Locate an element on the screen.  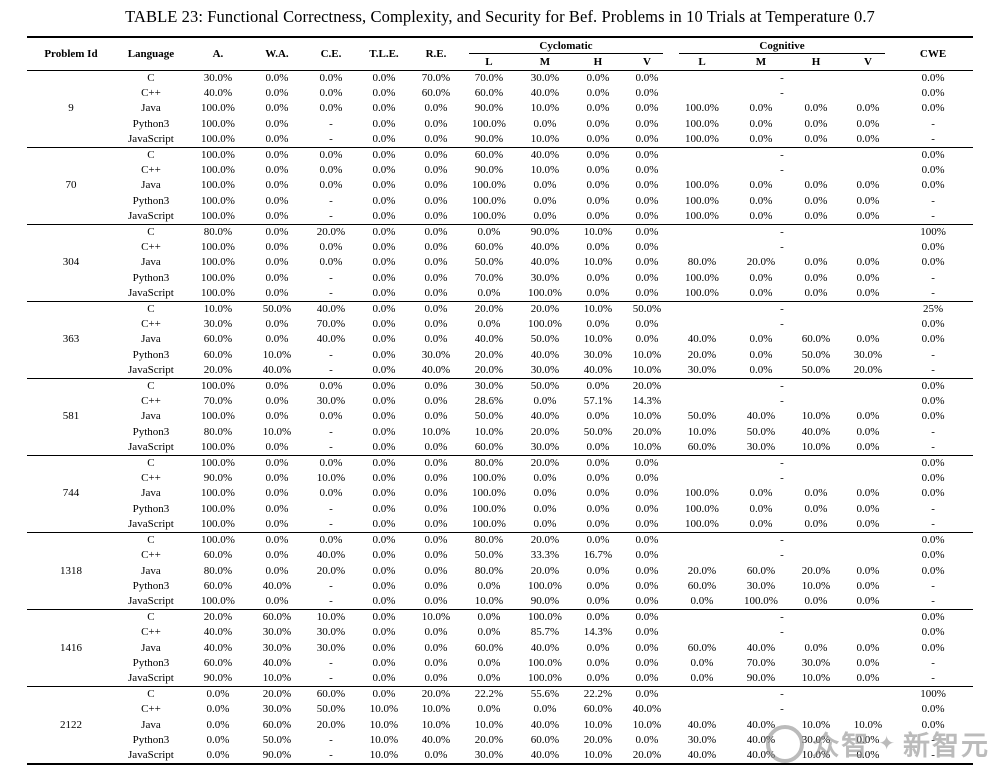
problem-id-cell: 1416 is located at coordinates (70, 648).